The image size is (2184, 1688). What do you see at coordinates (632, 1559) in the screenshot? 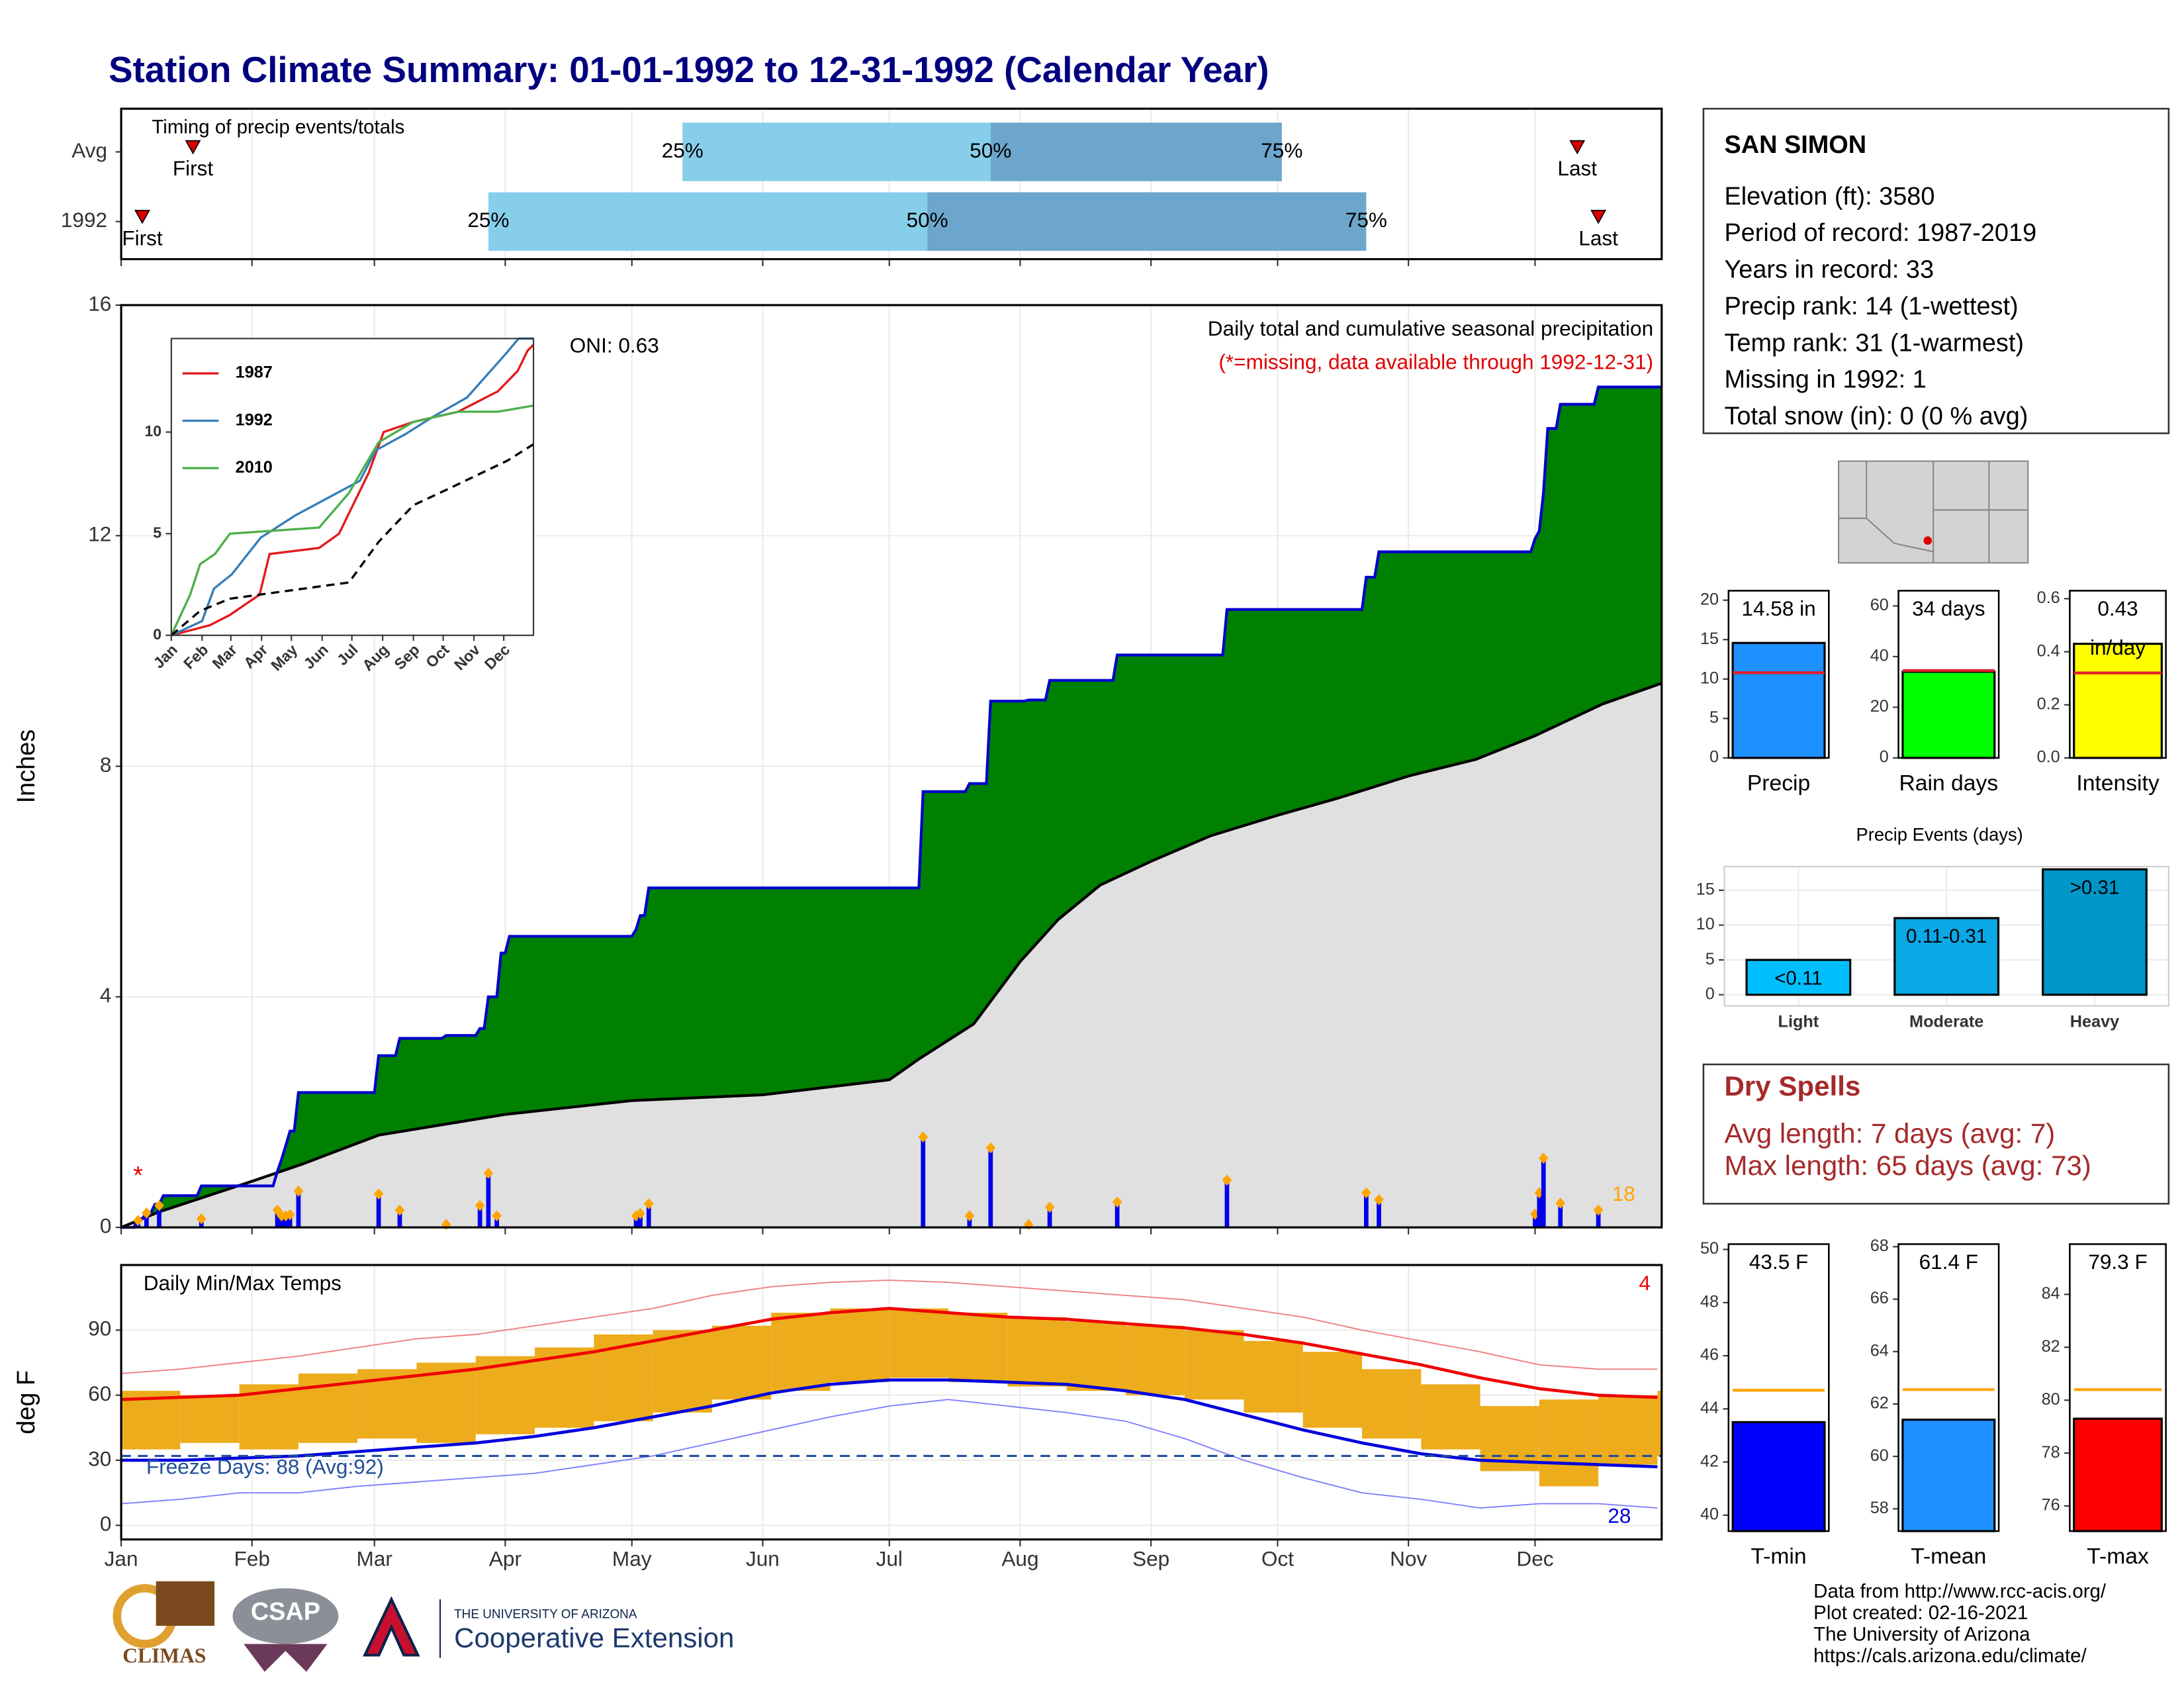
I see `x-tick-label: May` at bounding box center [632, 1559].